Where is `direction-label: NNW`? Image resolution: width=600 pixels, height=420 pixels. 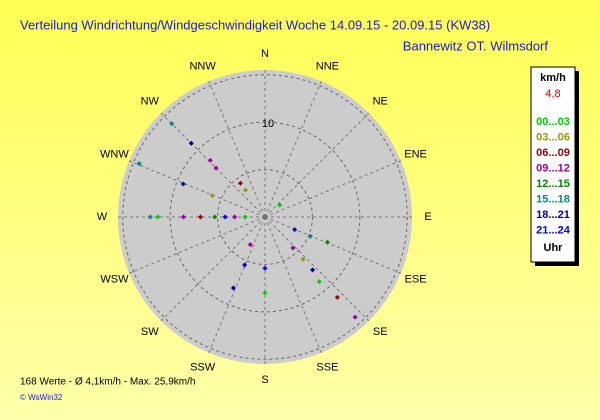
direction-label: NNW is located at coordinates (202, 66).